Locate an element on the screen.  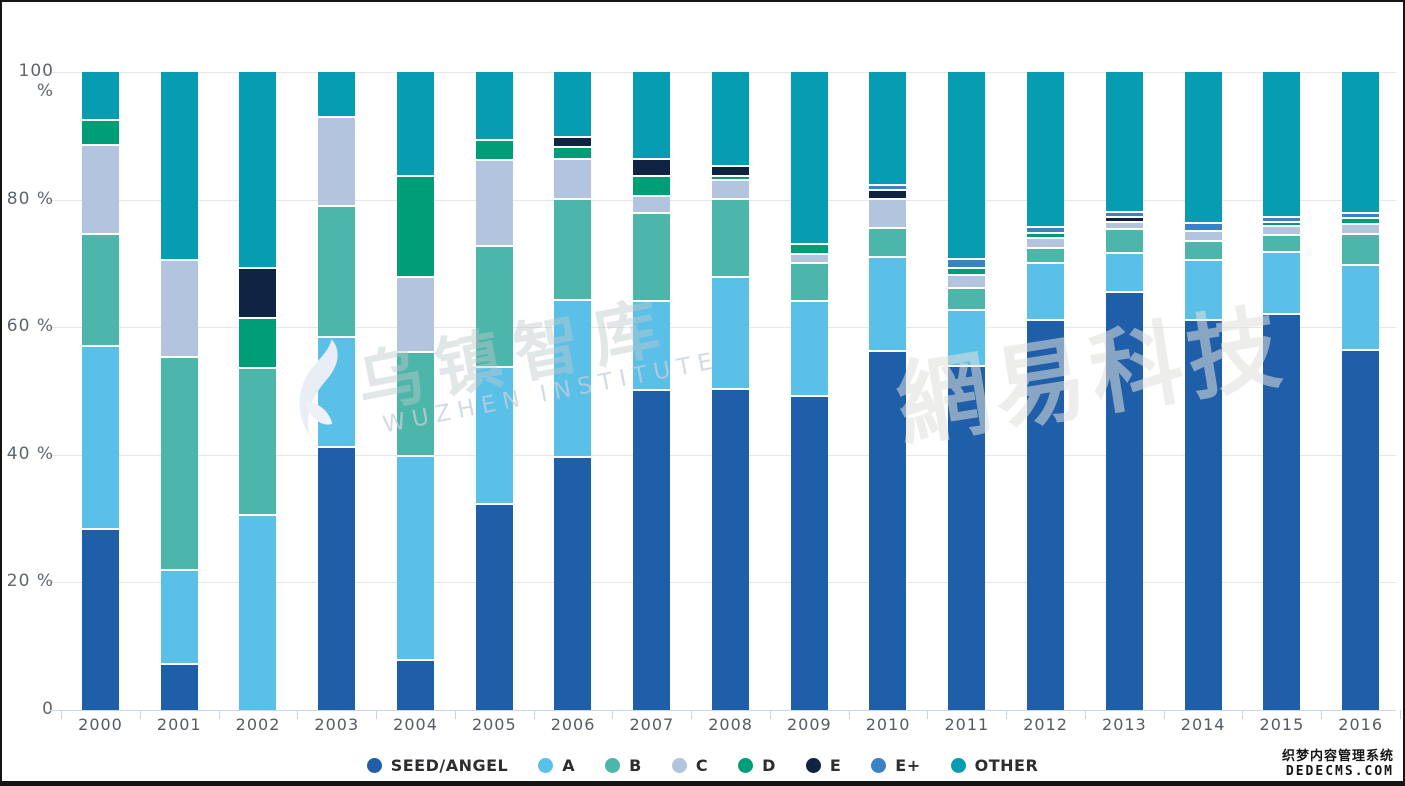
segment-seed-angel-2016 is located at coordinates (1361, 529).